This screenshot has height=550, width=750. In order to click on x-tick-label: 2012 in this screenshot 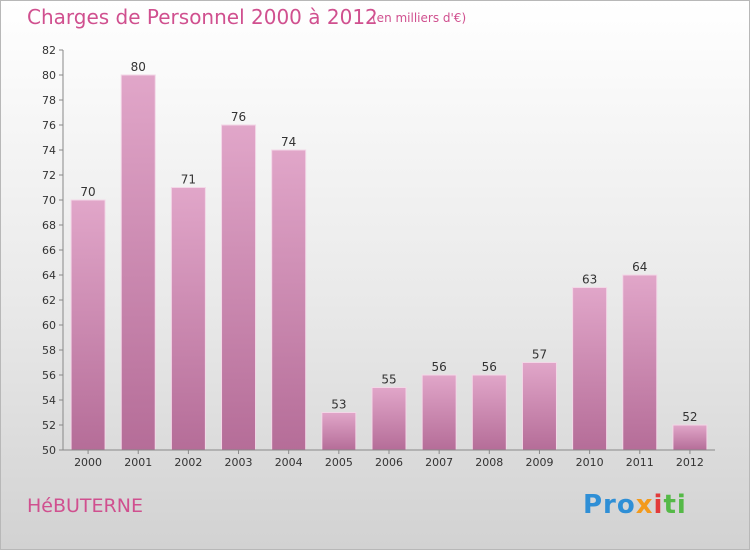, I will do `click(690, 462)`.